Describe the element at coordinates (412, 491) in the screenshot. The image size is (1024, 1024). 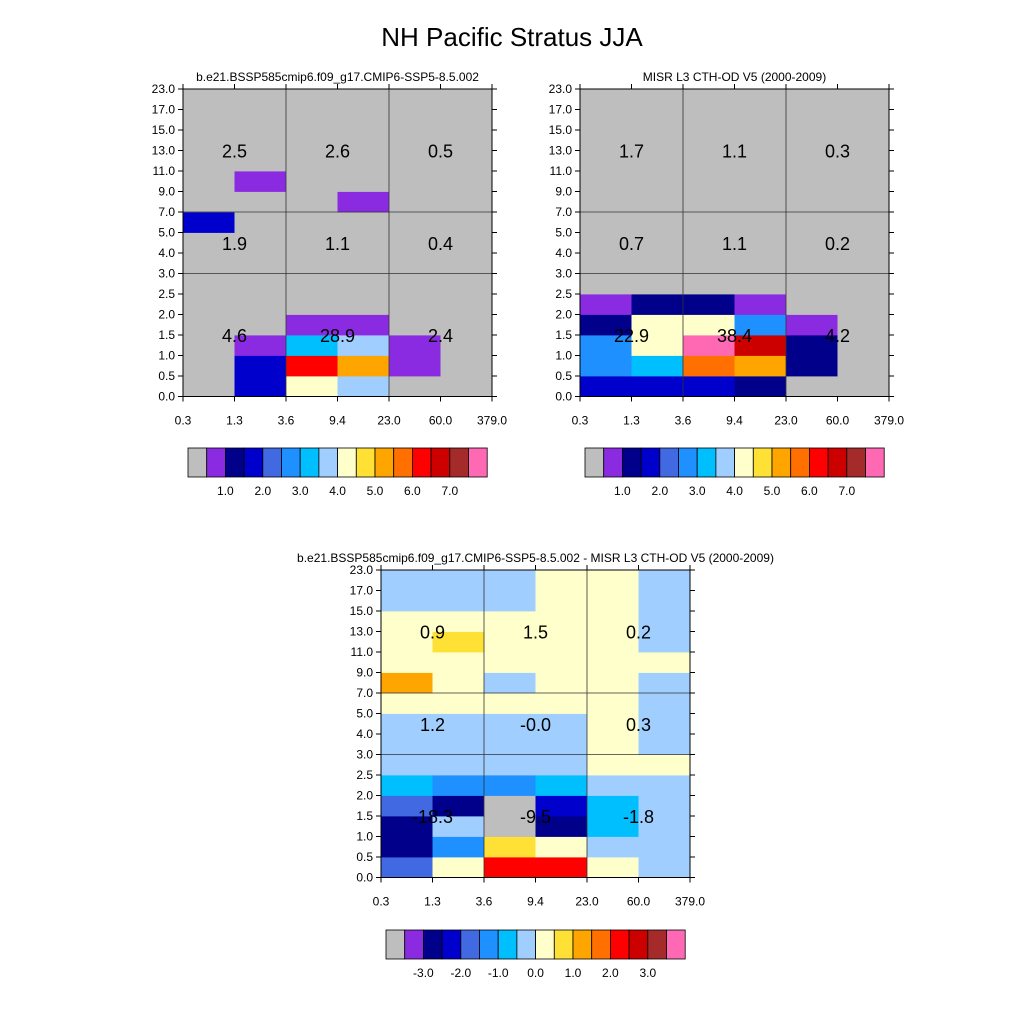
I see `colorbar-label: 6.0` at that location.